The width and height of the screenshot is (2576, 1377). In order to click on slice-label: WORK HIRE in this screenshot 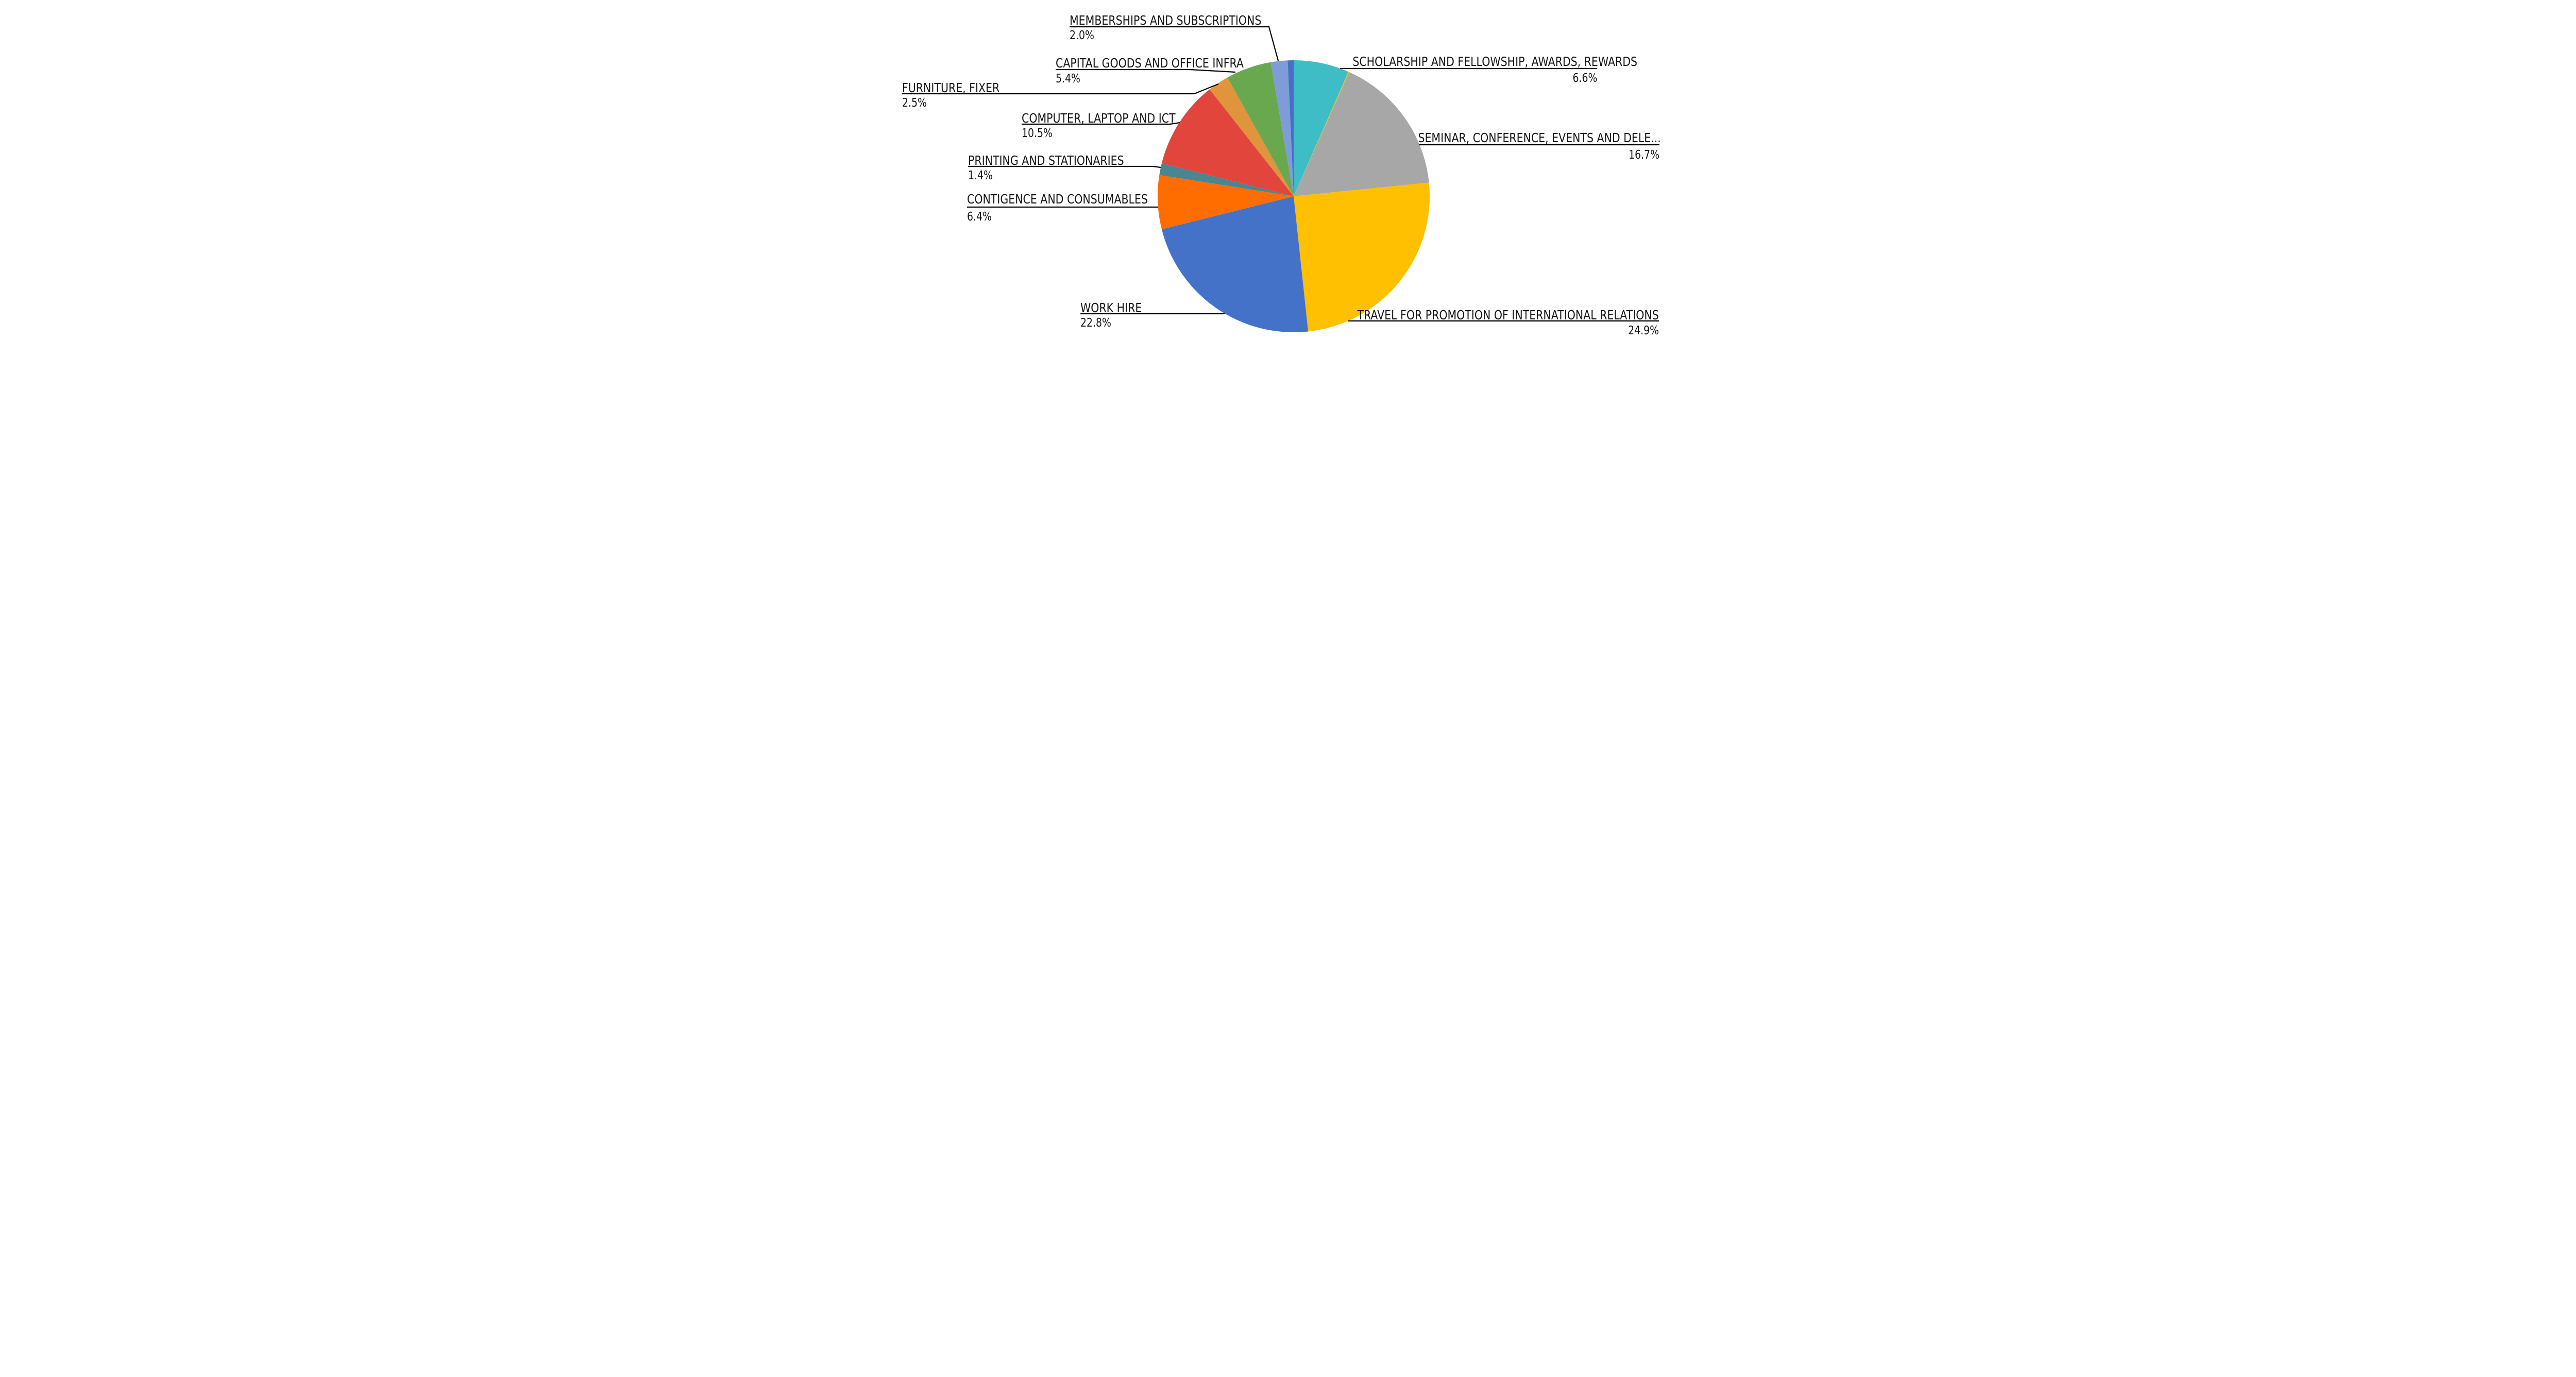, I will do `click(1111, 307)`.